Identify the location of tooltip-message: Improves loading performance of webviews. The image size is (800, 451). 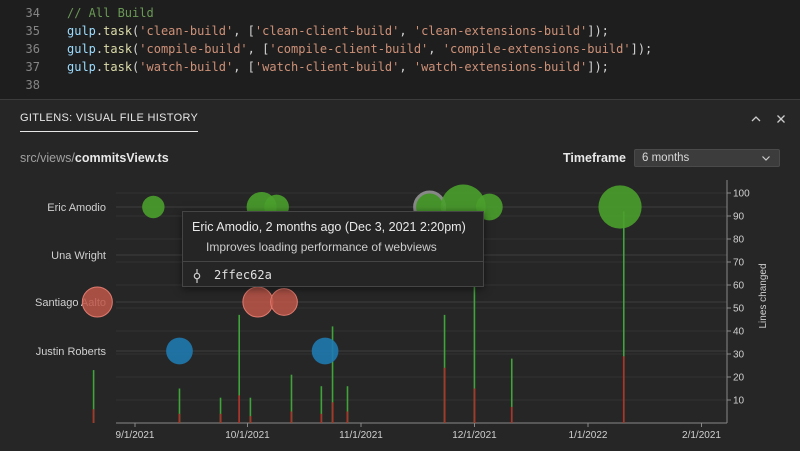
(321, 247).